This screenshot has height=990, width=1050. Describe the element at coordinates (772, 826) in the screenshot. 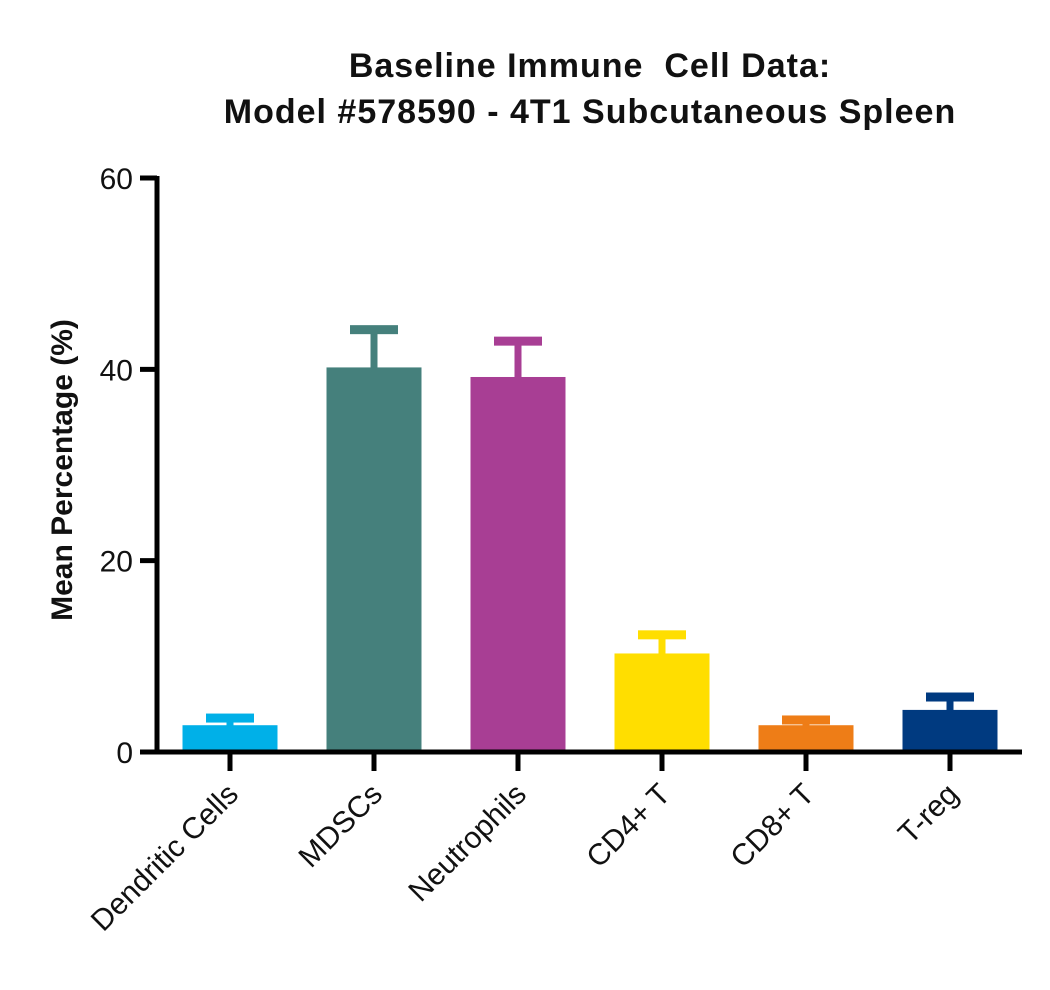

I see `x-tick-label: CD8+ T` at that location.